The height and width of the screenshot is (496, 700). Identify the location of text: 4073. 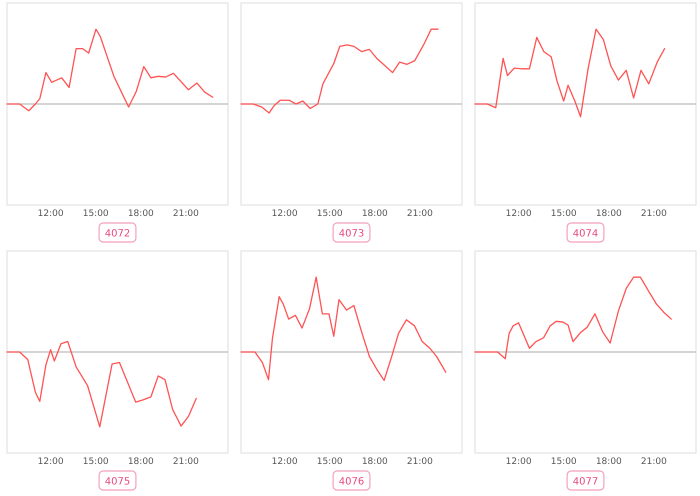
(351, 234).